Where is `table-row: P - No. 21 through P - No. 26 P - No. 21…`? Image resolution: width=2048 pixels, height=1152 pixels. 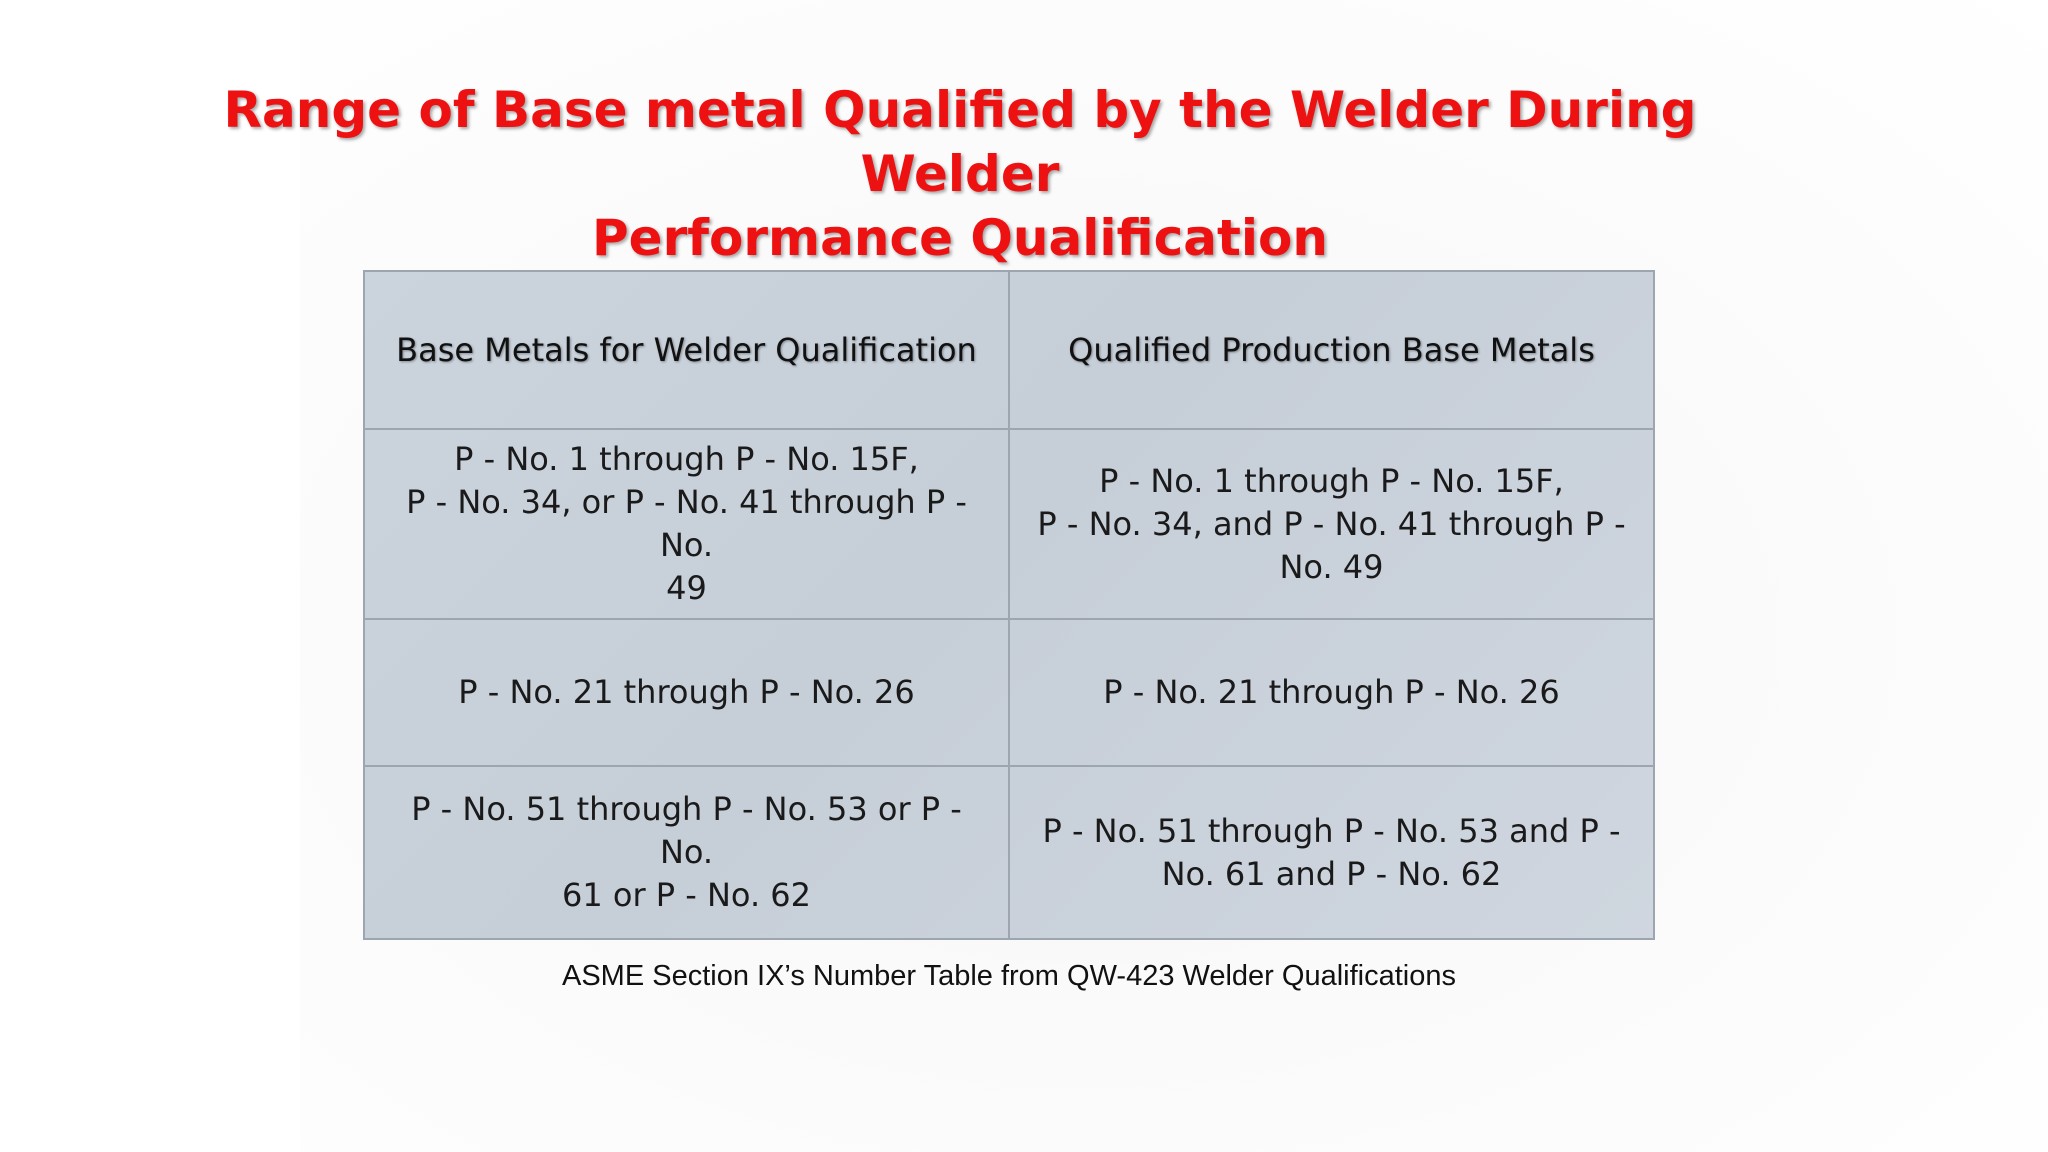
table-row: P - No. 21 through P - No. 26 P - No. 21… is located at coordinates (1009, 692).